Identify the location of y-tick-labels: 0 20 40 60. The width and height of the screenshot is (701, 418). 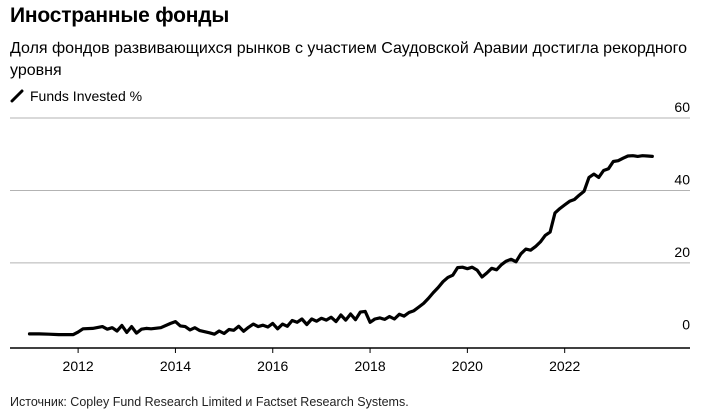
(682, 215).